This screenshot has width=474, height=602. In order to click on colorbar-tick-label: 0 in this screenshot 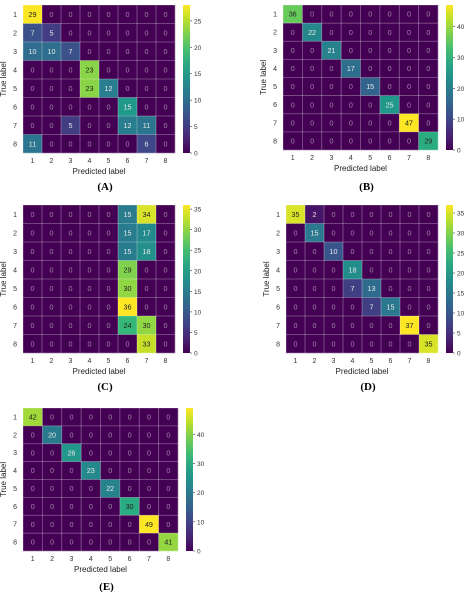, I will do `click(196, 354)`.